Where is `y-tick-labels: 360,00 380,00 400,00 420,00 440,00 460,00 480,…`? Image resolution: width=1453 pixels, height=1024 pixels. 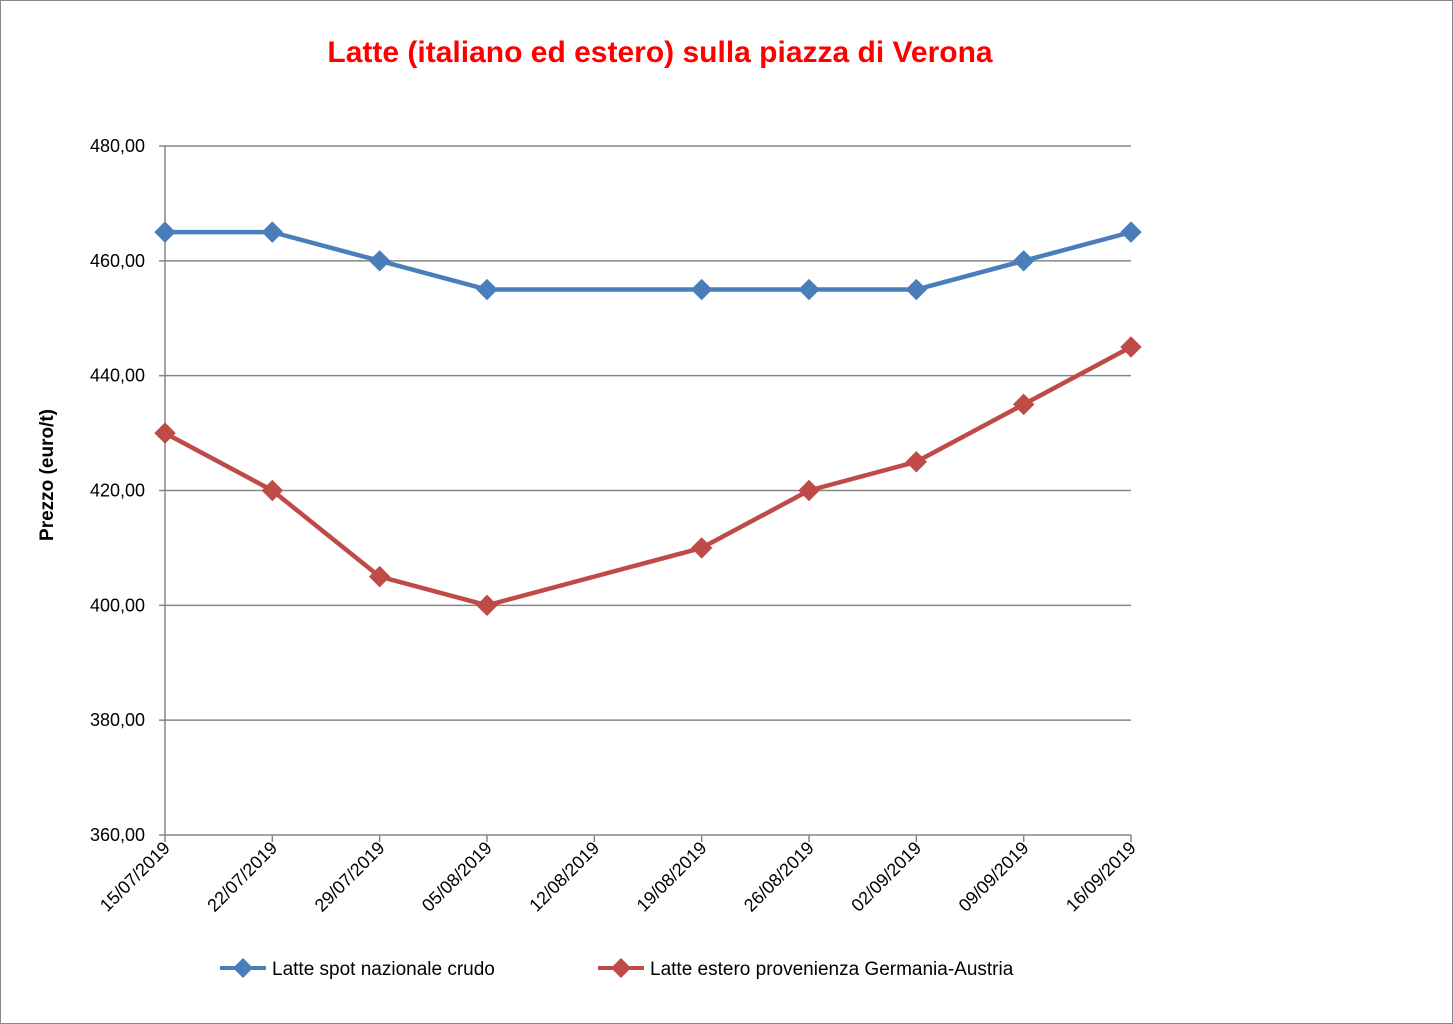
y-tick-labels: 360,00 380,00 400,00 420,00 440,00 460,00 480,… is located at coordinates (117, 490).